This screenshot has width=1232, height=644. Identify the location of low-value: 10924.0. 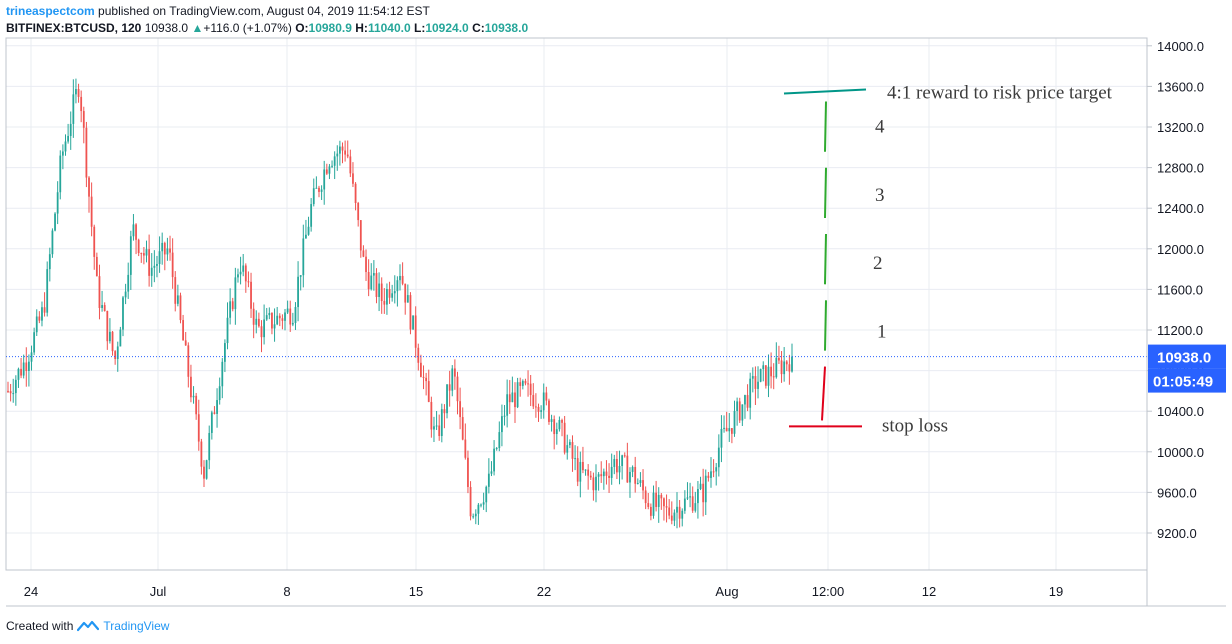
(447, 28).